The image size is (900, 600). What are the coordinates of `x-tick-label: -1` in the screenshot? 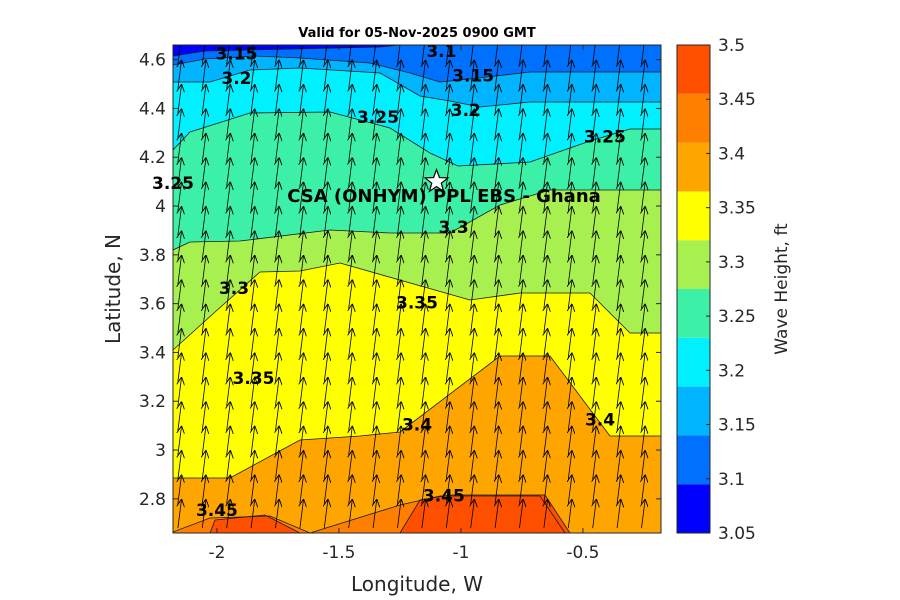 It's located at (460, 553).